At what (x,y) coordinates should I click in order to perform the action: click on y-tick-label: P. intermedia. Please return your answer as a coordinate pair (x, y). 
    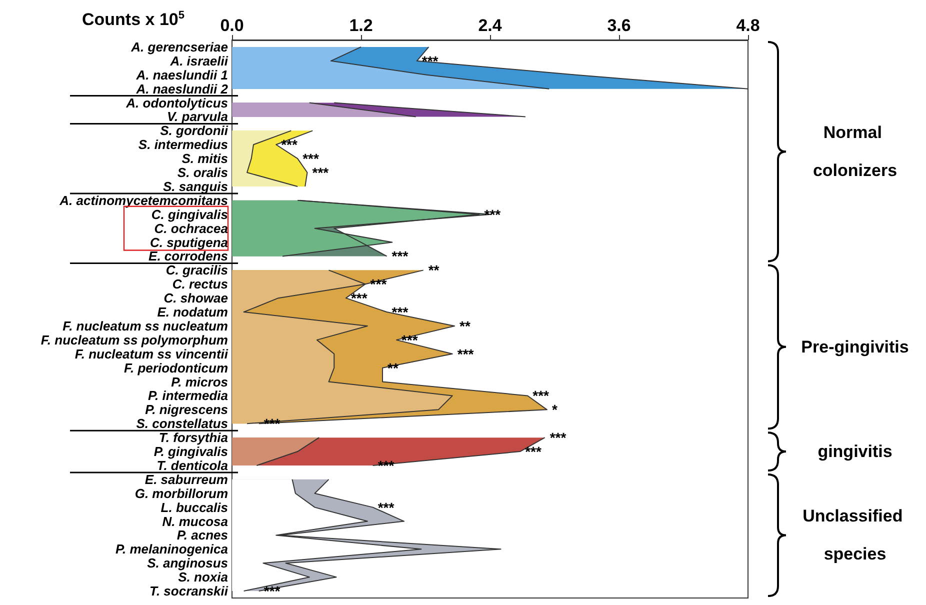
    Looking at the image, I should click on (188, 396).